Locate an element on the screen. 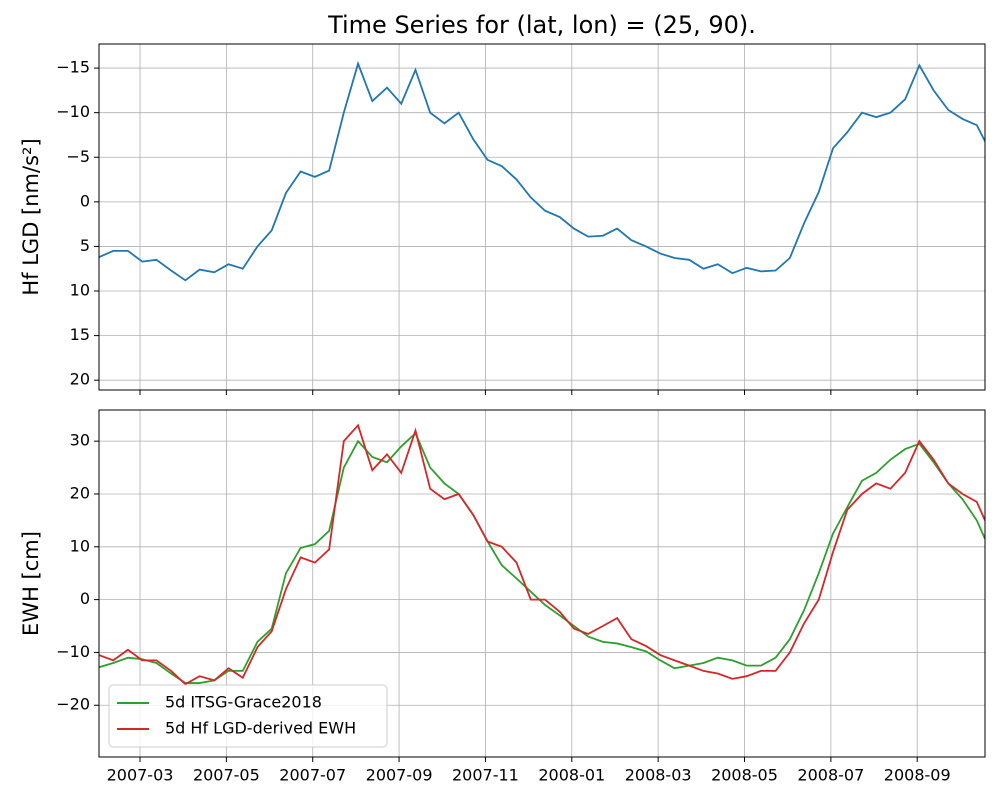  x-tick-label: 2008-03 is located at coordinates (658, 775).